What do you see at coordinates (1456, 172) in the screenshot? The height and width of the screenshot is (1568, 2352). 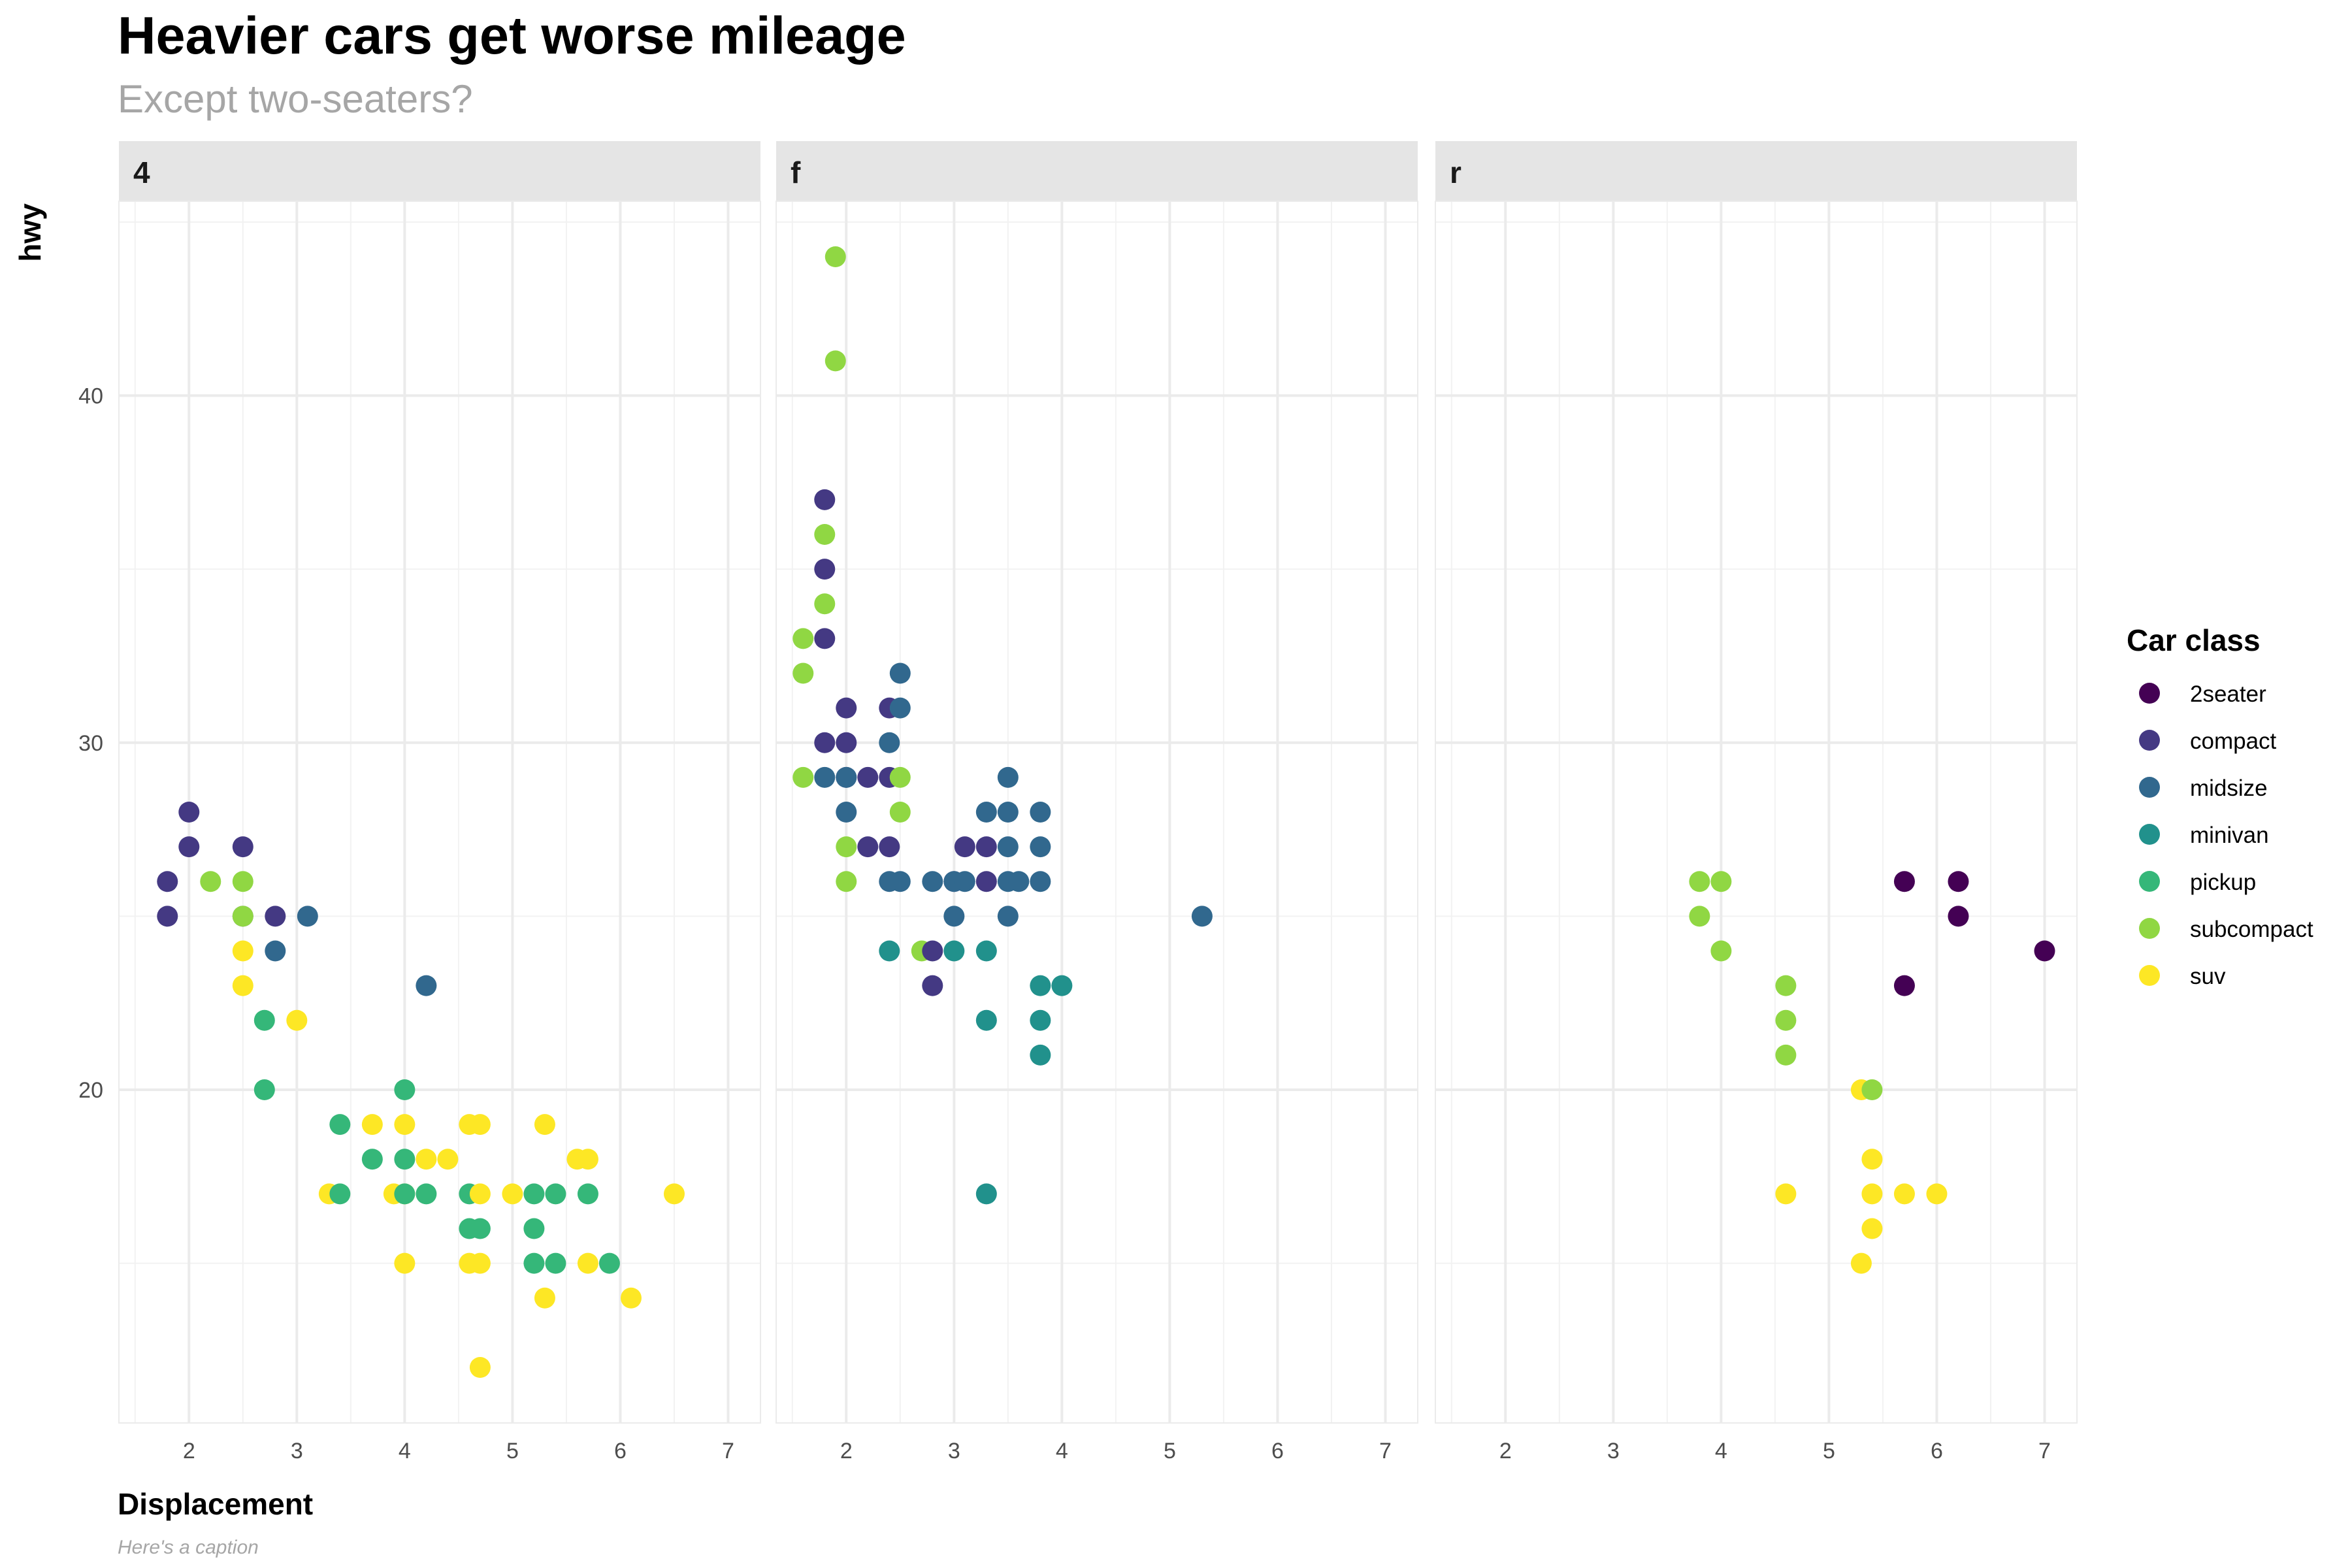 I see `facet-strip-label: r` at bounding box center [1456, 172].